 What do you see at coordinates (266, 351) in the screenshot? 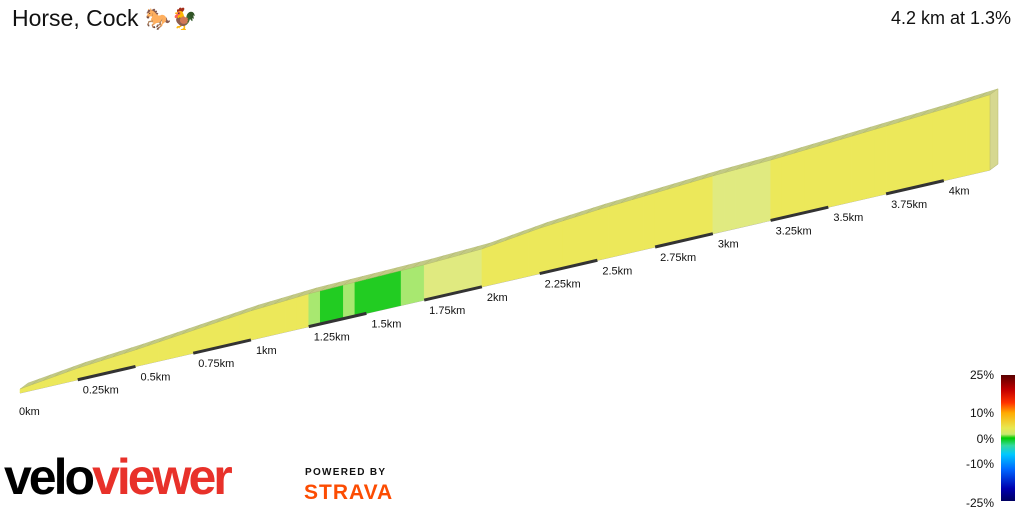
I see `x-tick-label: 1km` at bounding box center [266, 351].